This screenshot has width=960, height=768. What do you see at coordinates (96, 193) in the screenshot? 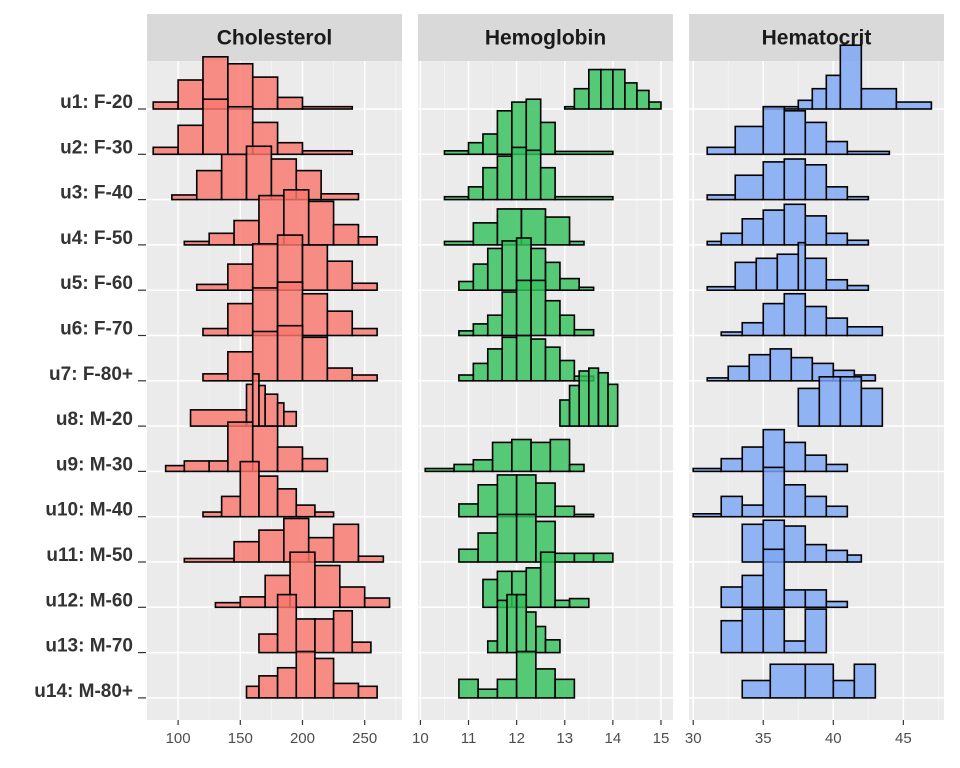
I see `row-label: u3: F-40` at bounding box center [96, 193].